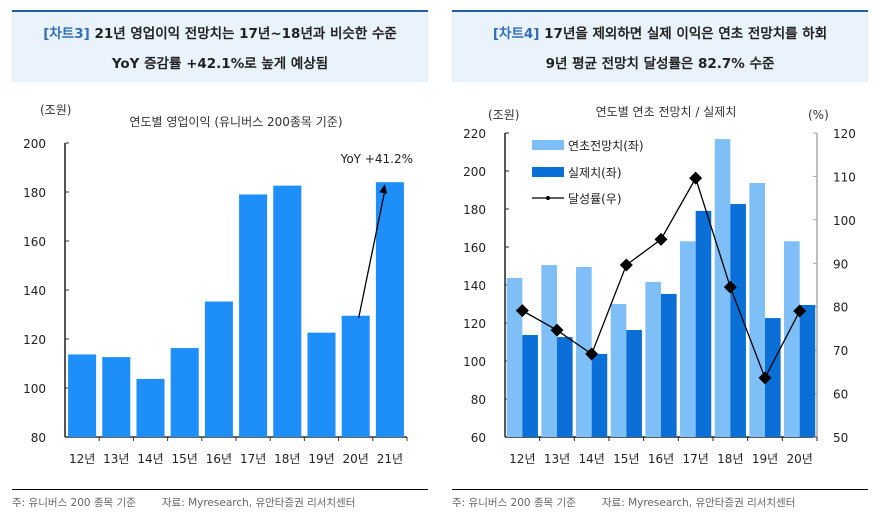 The image size is (878, 527). Describe the element at coordinates (840, 264) in the screenshot. I see `y-tick-label-right: 90` at that location.